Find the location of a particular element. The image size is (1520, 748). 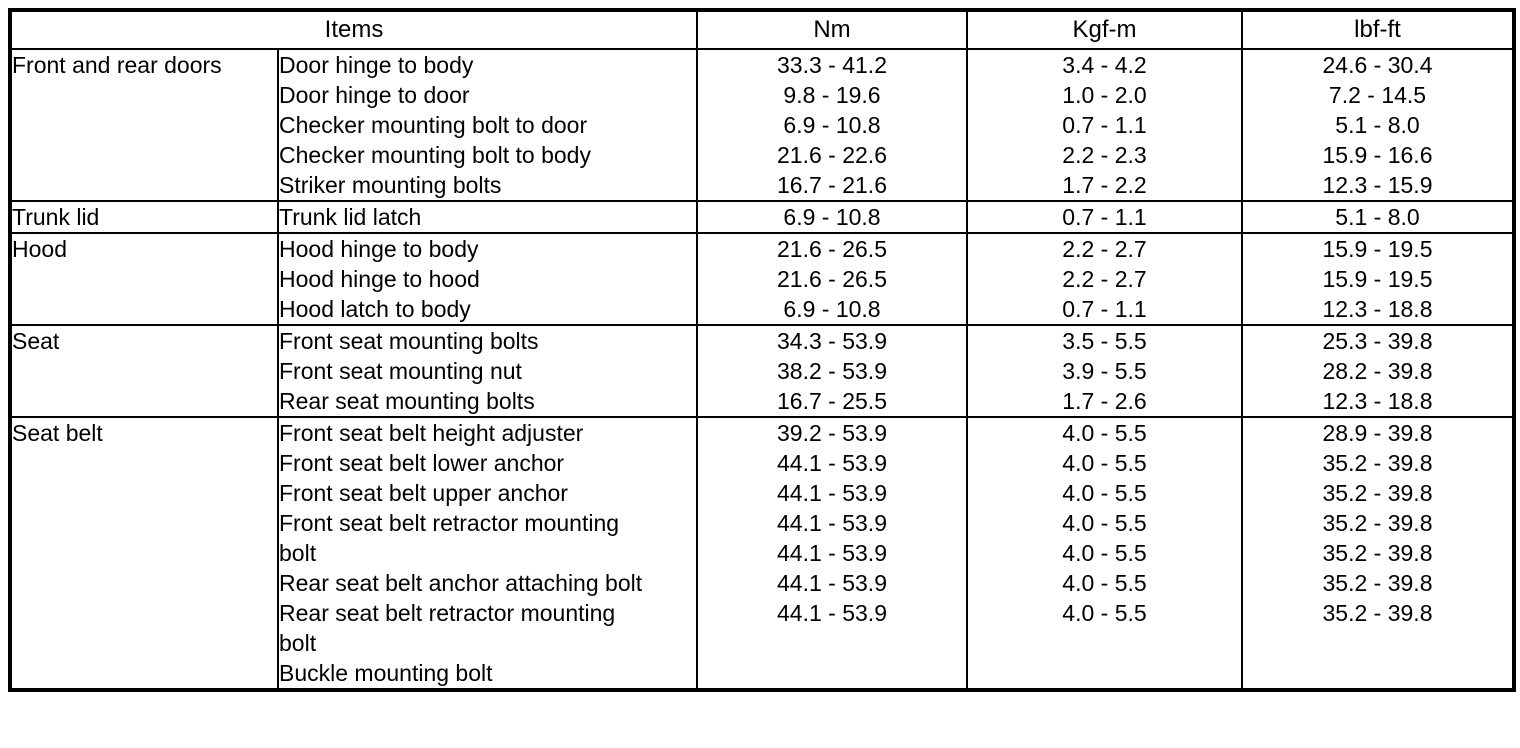

torque-value-kgfm: 3.4 - 4.2 is located at coordinates (1104, 65).